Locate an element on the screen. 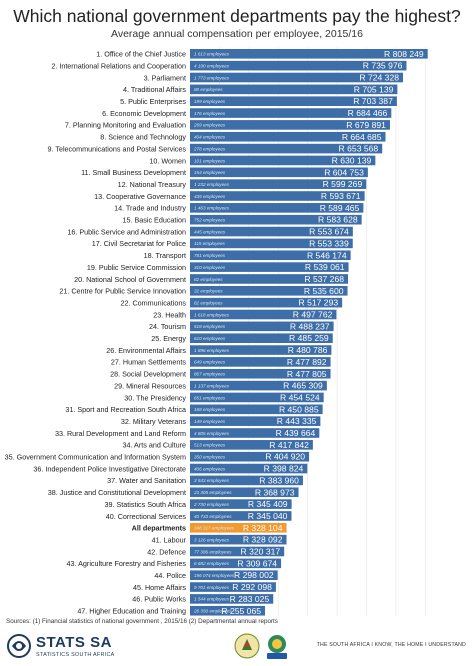  category-label: 47. Higher Education and Training is located at coordinates (131, 611).